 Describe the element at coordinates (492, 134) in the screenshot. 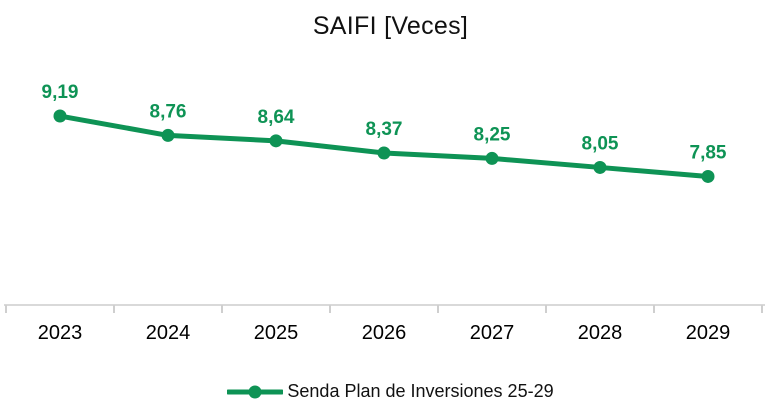

I see `data-point-label: 8,25` at that location.